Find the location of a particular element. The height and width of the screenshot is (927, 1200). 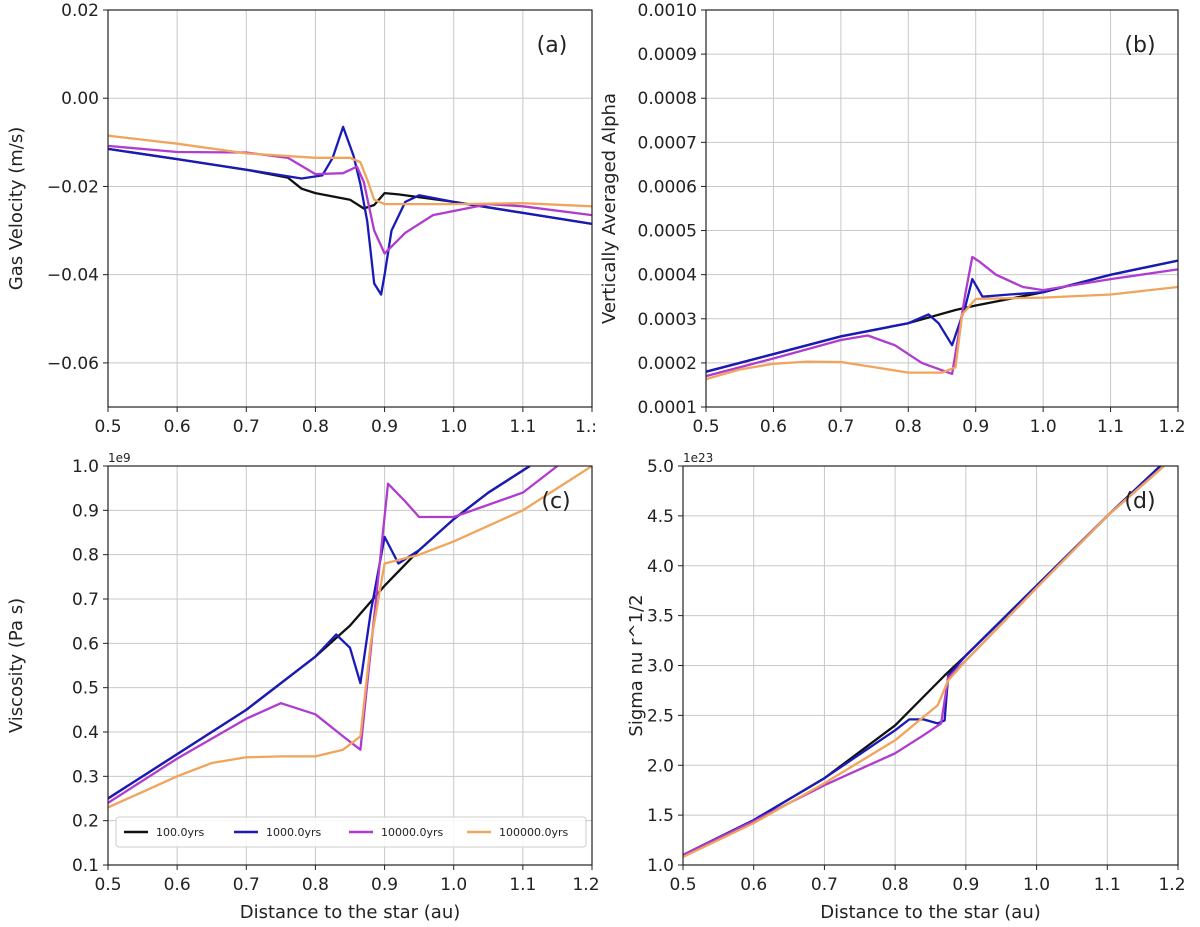

y-tick-label: −0.02 is located at coordinates (73, 187).